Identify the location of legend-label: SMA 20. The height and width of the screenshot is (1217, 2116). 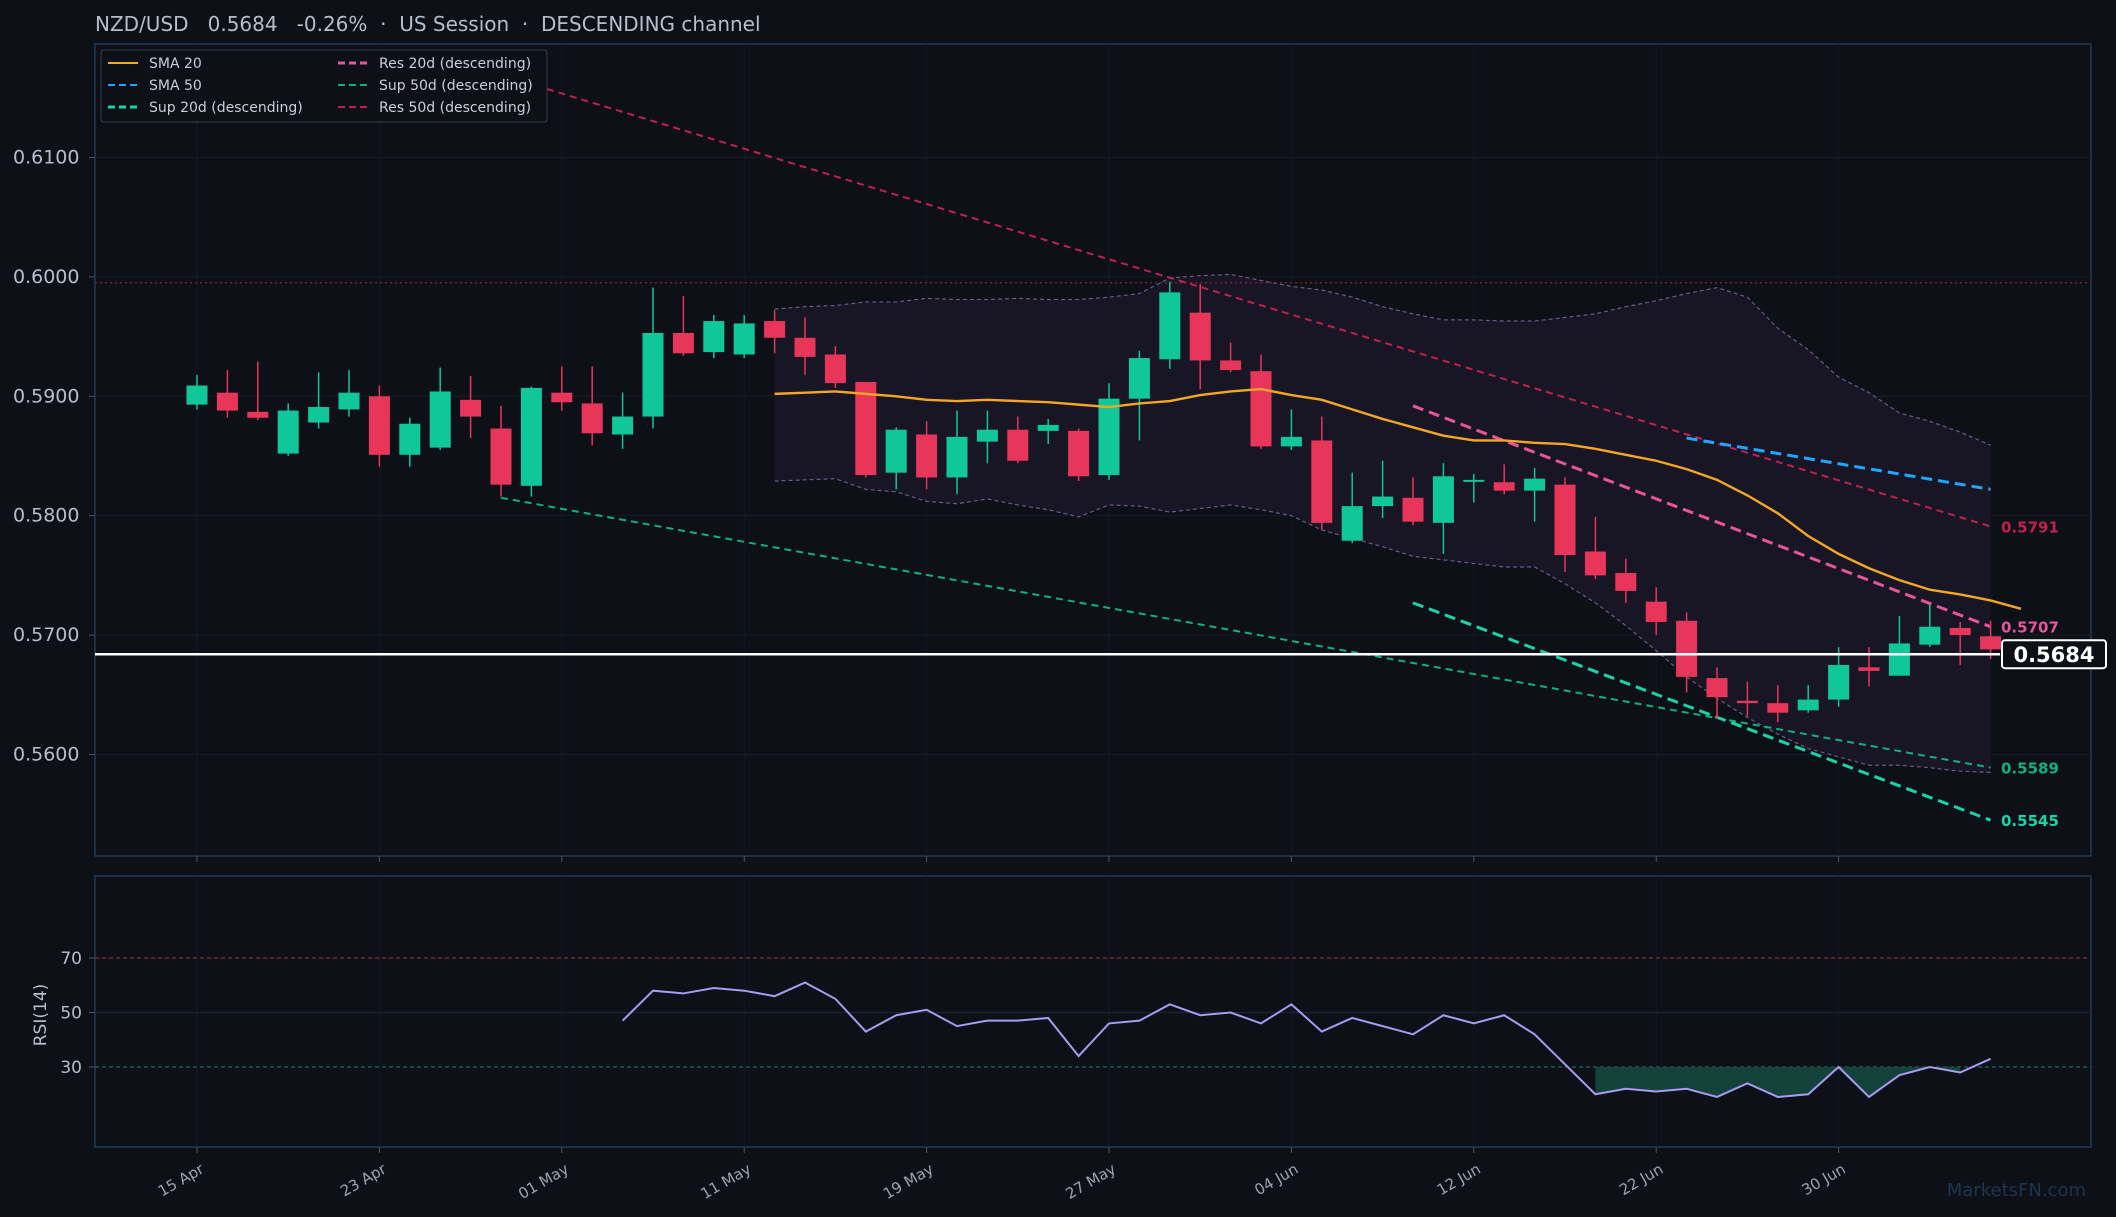
(175, 64).